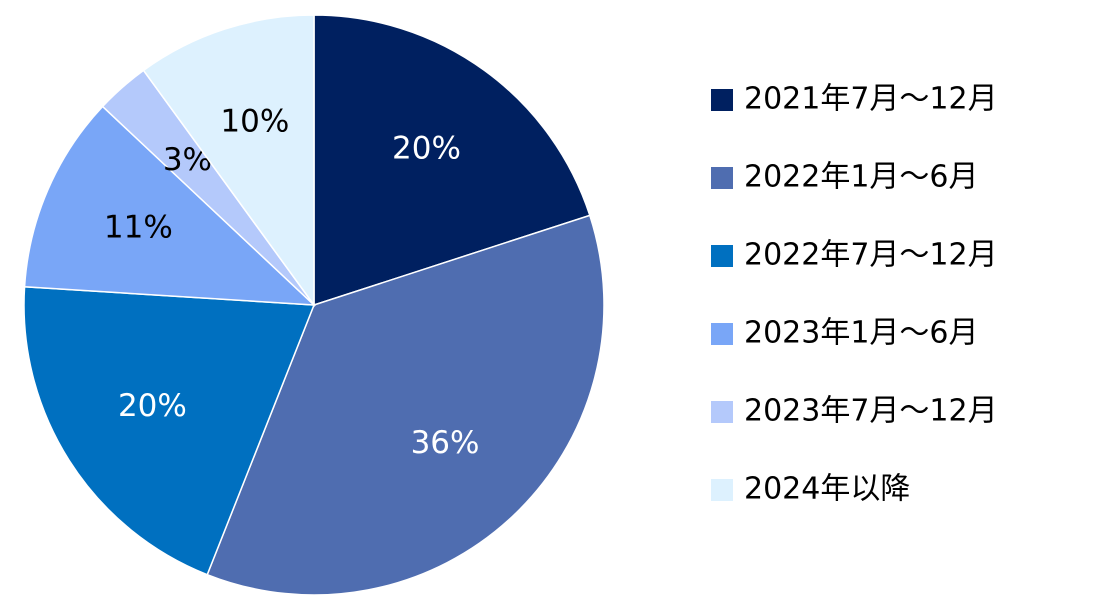  Describe the element at coordinates (861, 177) in the screenshot. I see `legend-label: 2022年1月～6月` at that location.